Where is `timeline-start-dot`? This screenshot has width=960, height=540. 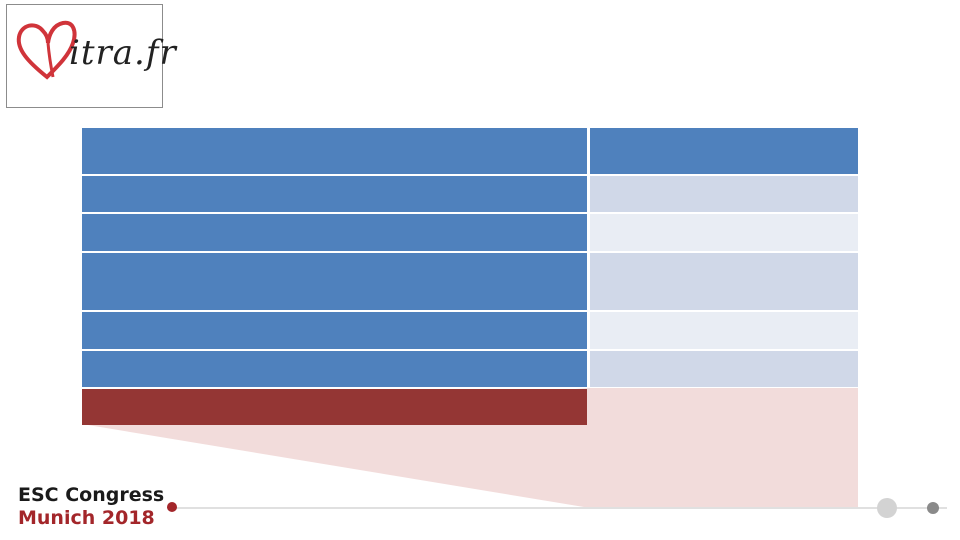
timeline-start-dot is located at coordinates (172, 507).